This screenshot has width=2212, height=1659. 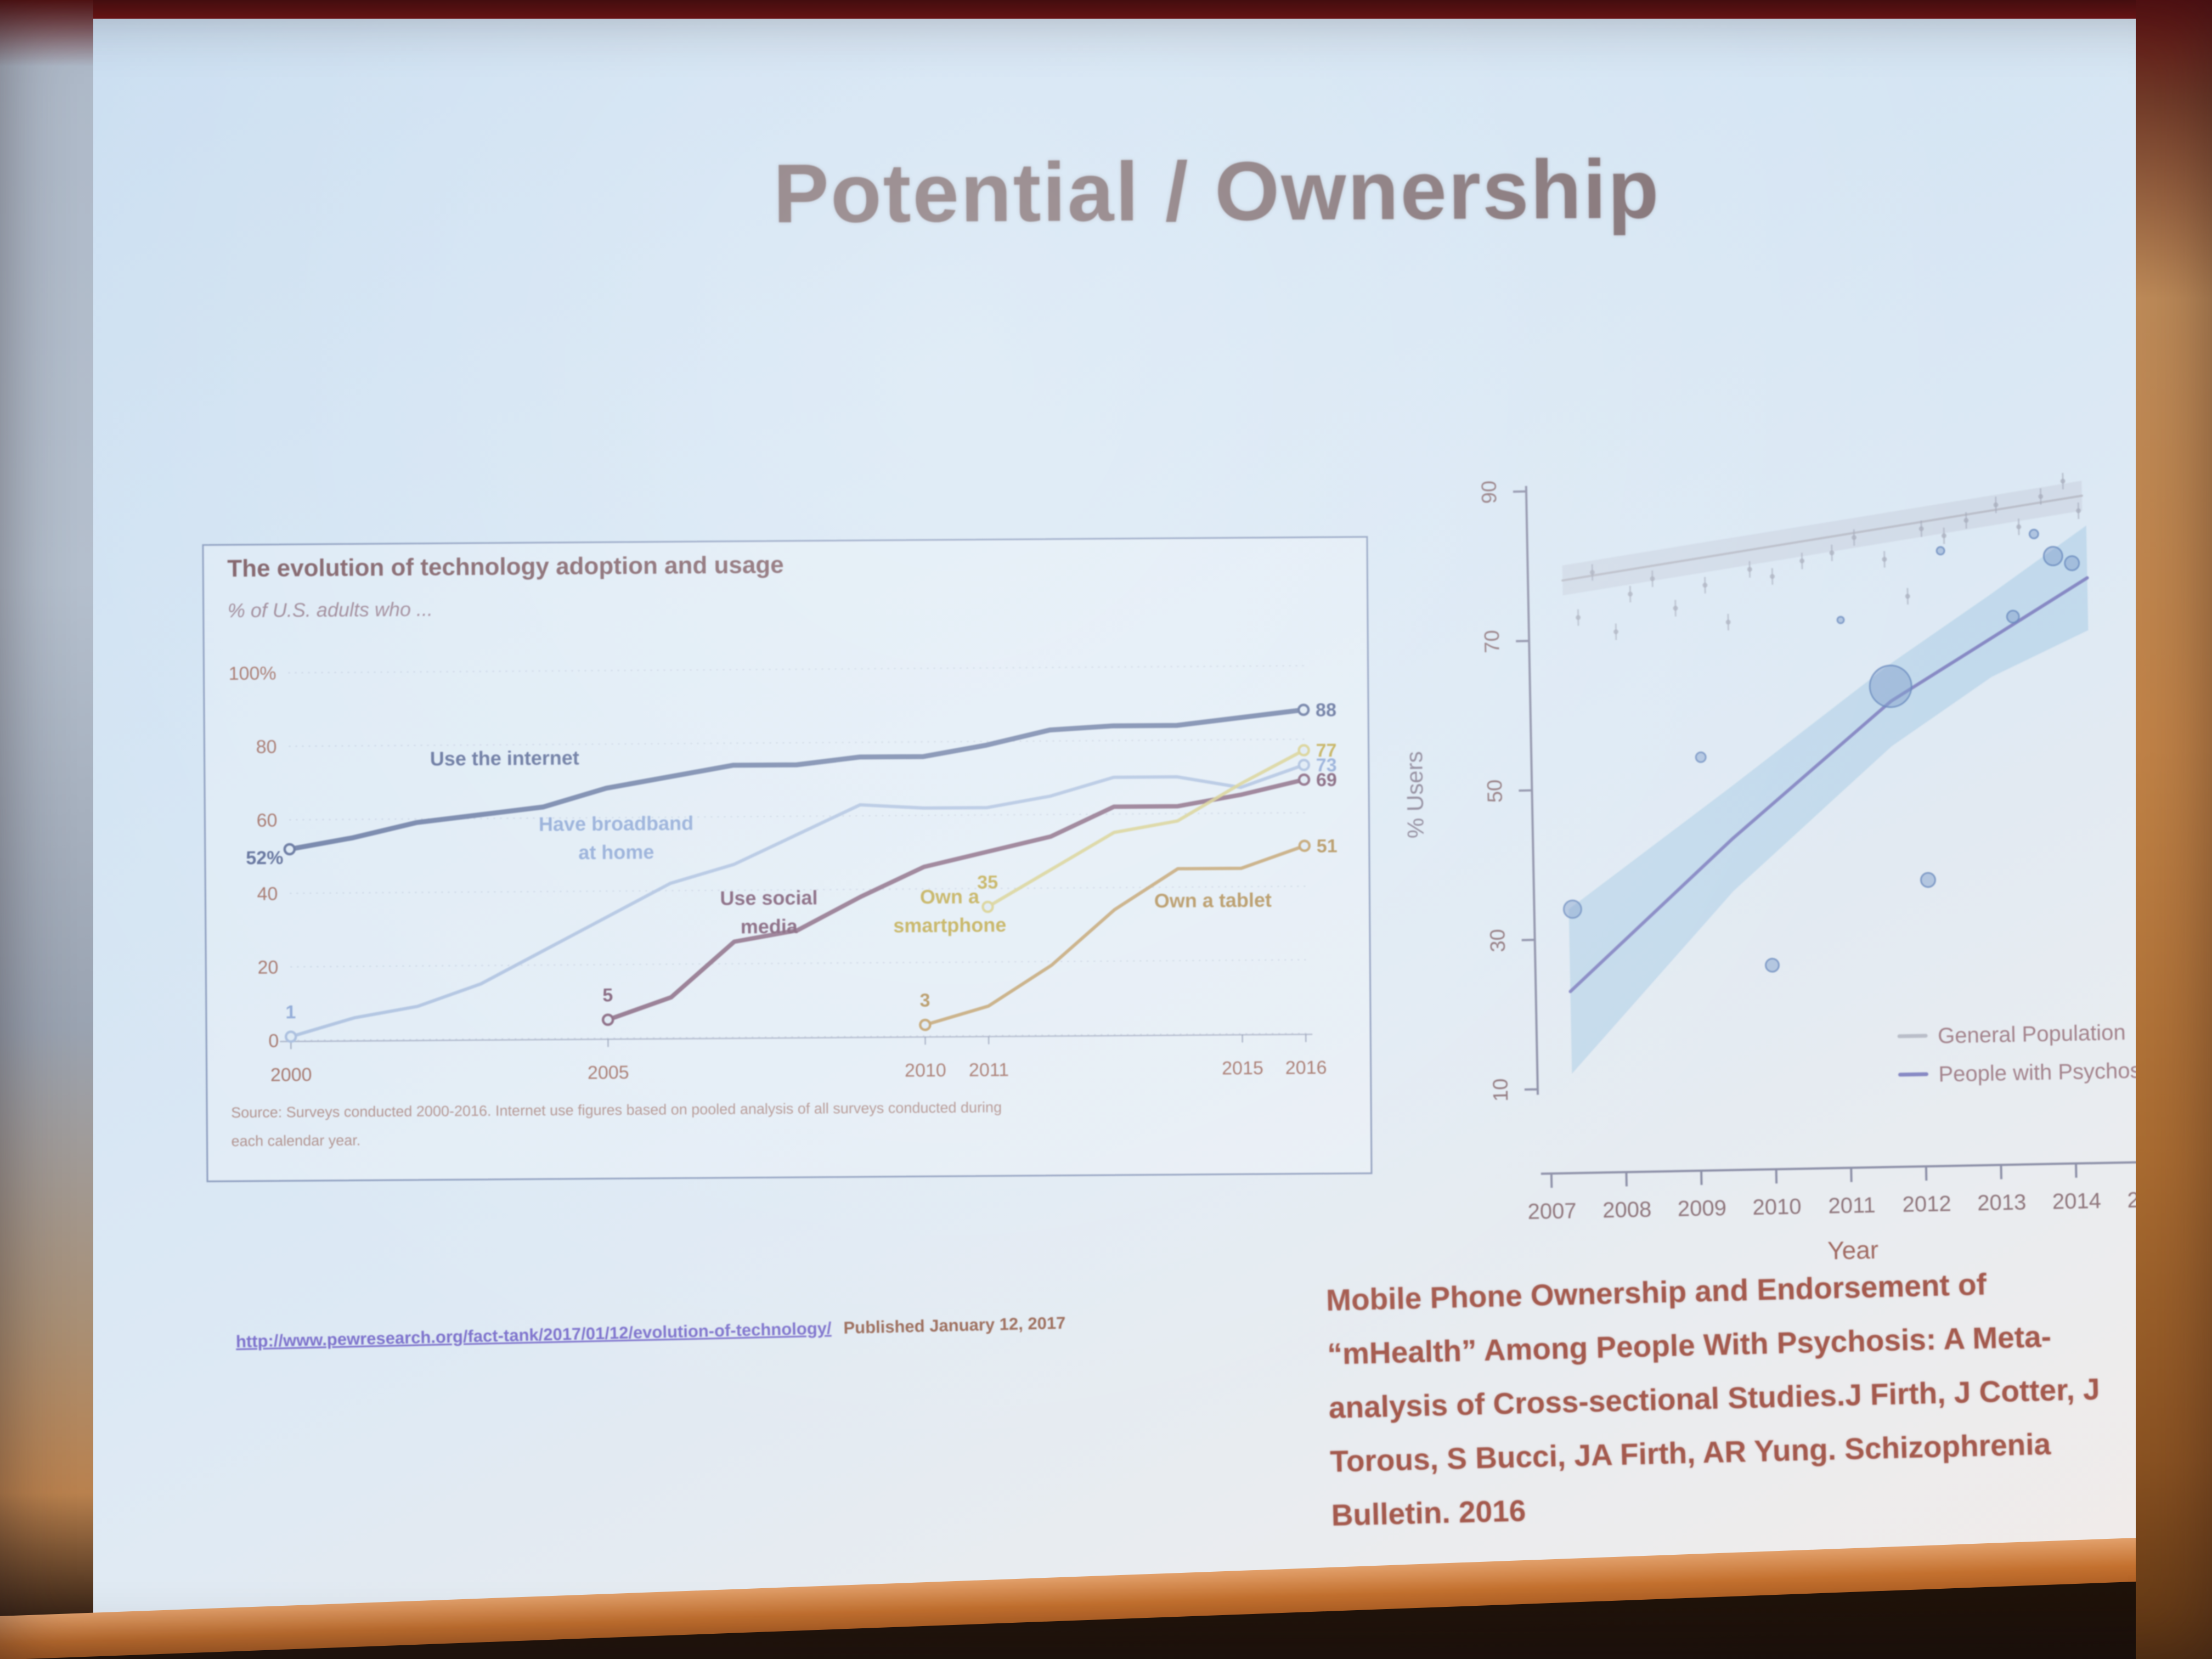 What do you see at coordinates (1326, 709) in the screenshot?
I see `series-end-value: 88` at bounding box center [1326, 709].